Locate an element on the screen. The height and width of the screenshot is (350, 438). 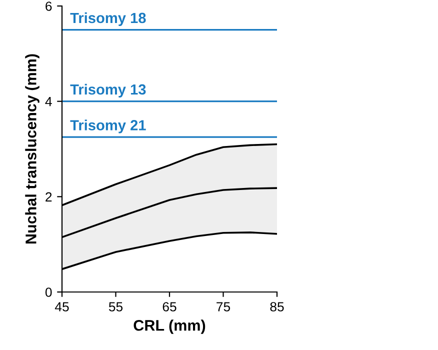
ref-line-label: Trisomy 18 is located at coordinates (108, 19).